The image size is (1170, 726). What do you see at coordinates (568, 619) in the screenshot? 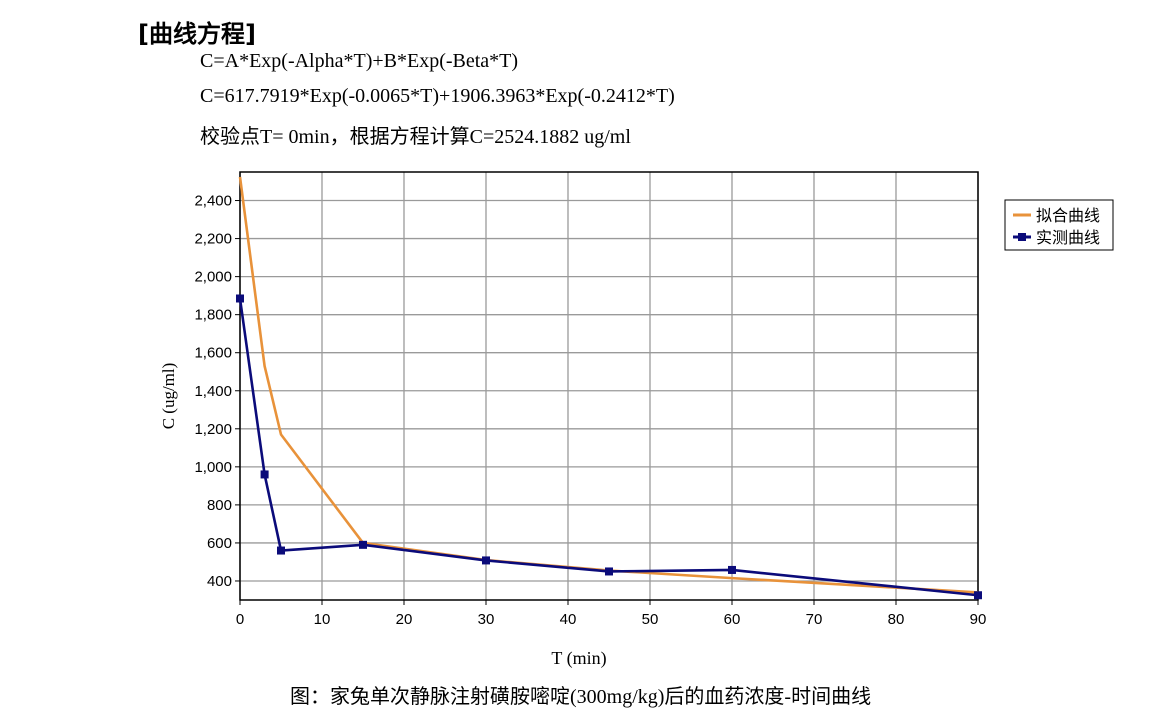
I see `x-tick-label: 40` at bounding box center [568, 619].